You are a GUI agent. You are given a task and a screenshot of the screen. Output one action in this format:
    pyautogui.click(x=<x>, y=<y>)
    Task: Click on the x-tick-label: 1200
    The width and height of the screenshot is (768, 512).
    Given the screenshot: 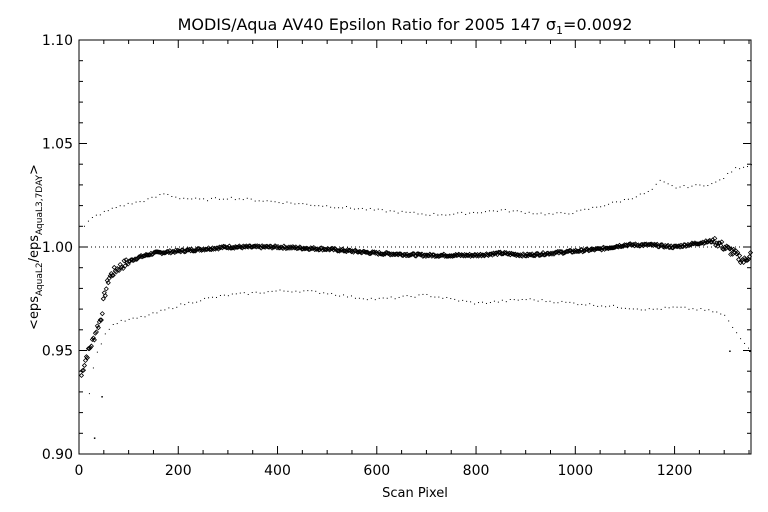 What is the action you would take?
    pyautogui.click(x=675, y=471)
    